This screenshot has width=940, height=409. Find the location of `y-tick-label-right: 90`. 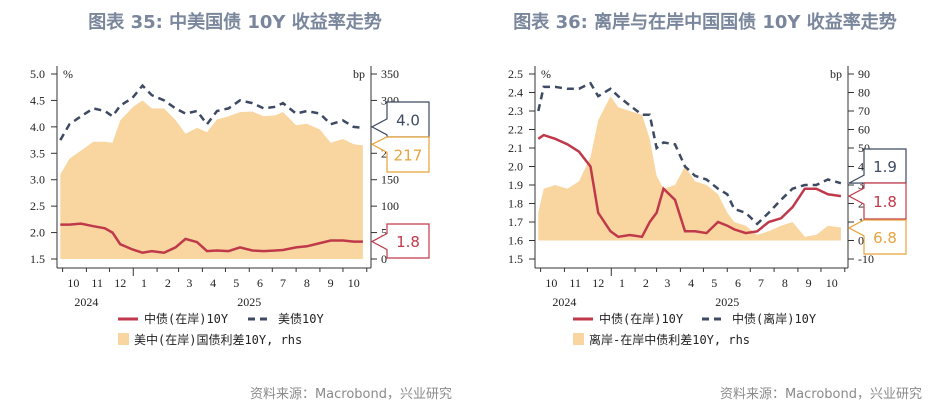

y-tick-label-right: 90 is located at coordinates (864, 74).